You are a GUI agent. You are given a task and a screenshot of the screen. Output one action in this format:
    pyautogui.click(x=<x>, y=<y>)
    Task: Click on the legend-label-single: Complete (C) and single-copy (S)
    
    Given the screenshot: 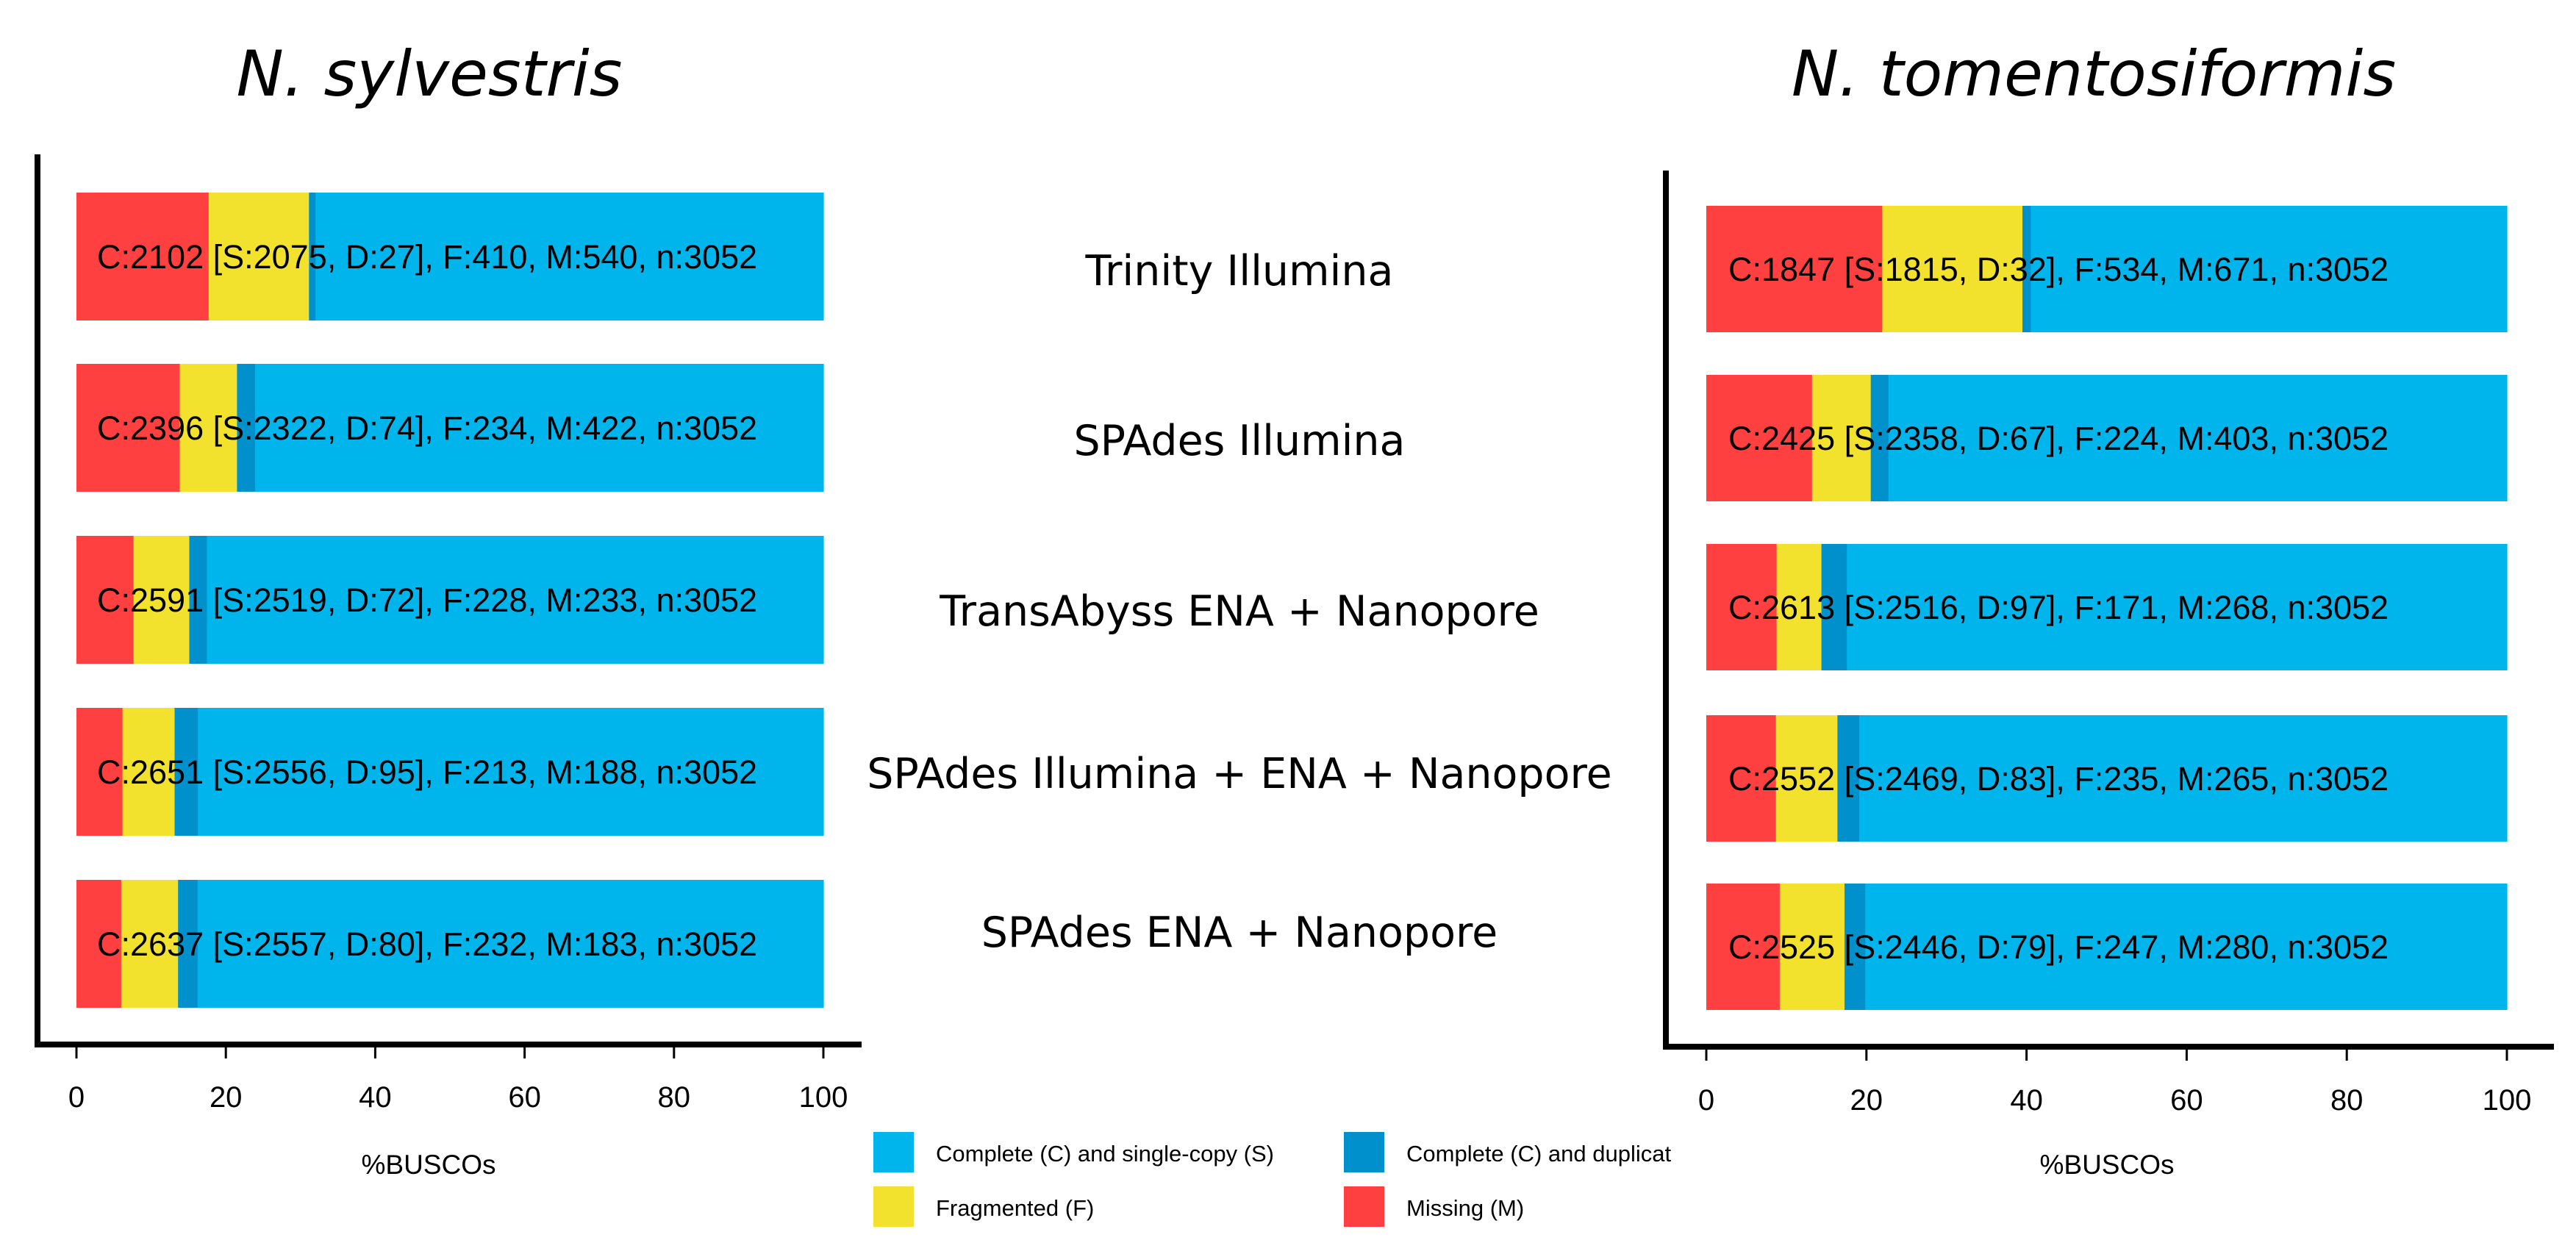 What is the action you would take?
    pyautogui.click(x=1105, y=1154)
    